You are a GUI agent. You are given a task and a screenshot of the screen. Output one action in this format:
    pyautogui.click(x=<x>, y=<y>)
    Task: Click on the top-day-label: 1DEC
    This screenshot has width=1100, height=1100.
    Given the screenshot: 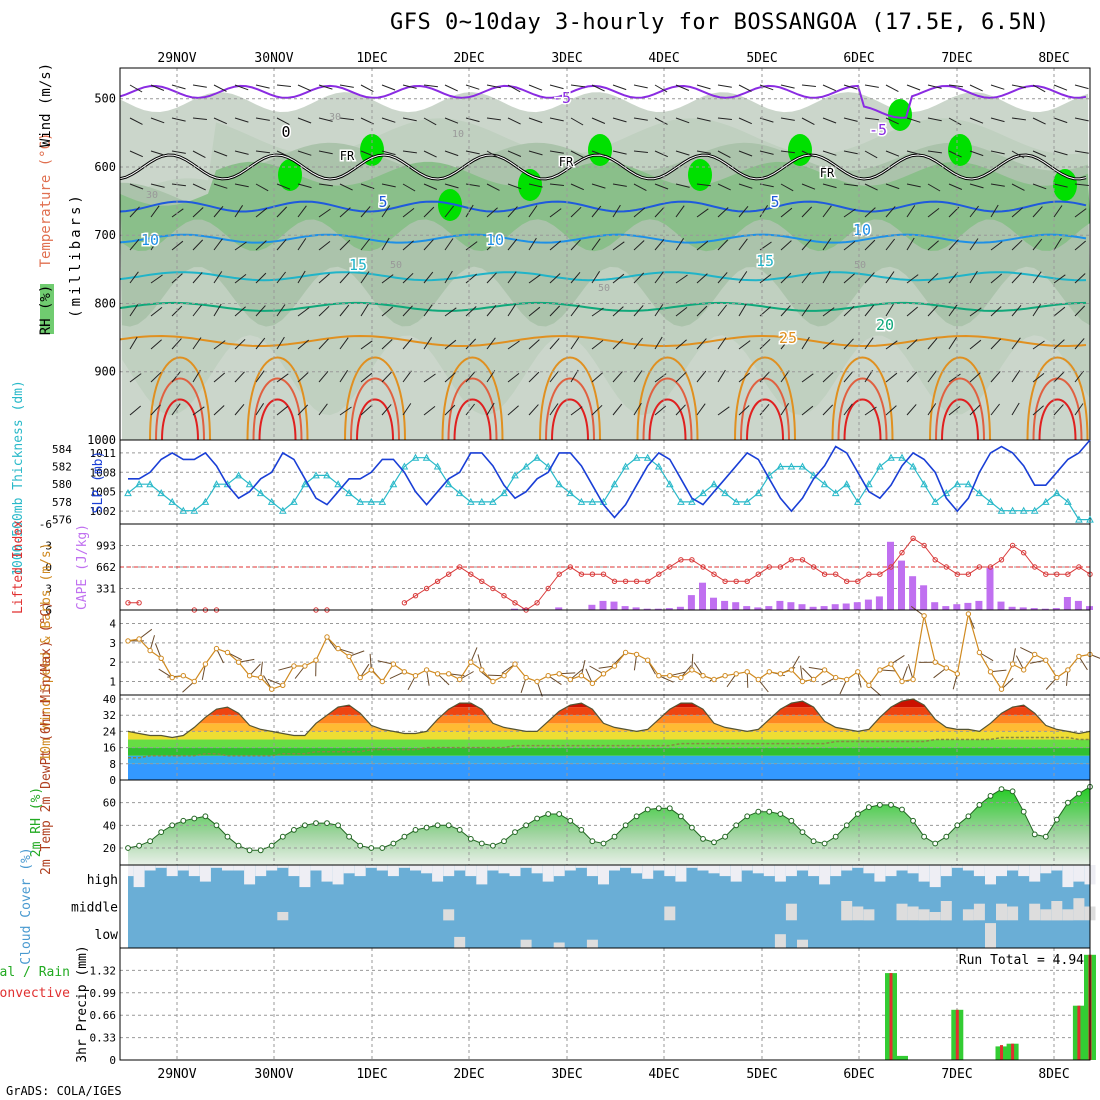 What is the action you would take?
    pyautogui.click(x=371, y=58)
    